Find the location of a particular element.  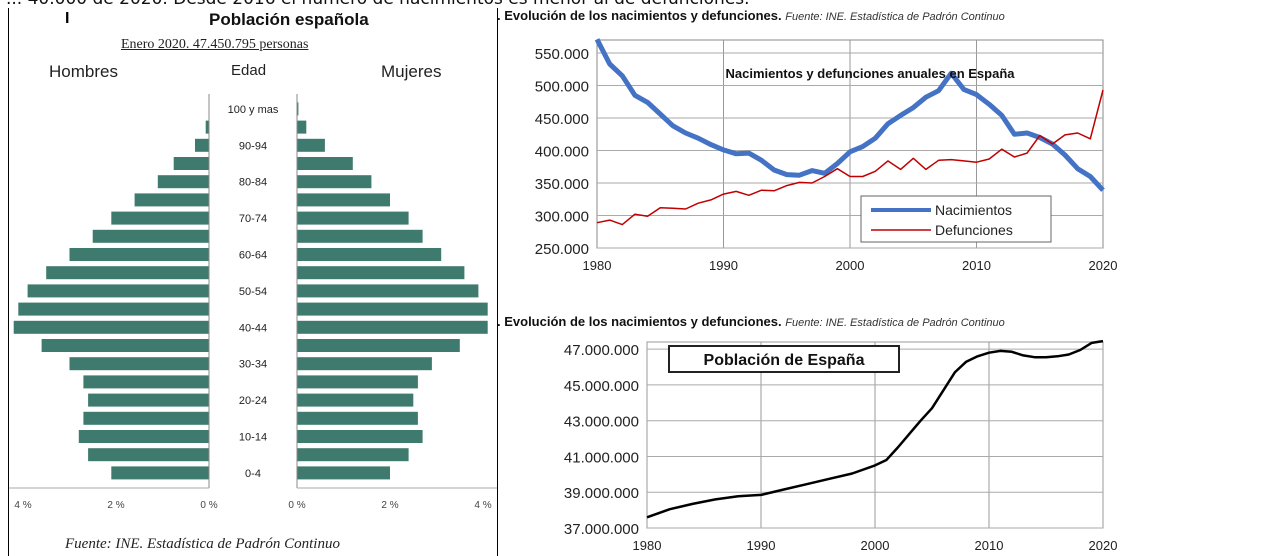

y-tick-label: 47.000.000 is located at coordinates (601, 350).